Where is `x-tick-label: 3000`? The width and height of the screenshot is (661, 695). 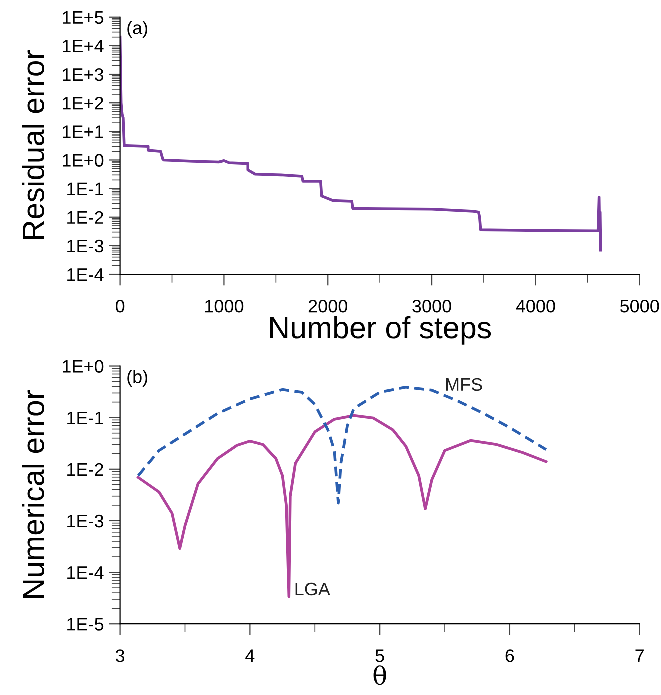
x-tick-label: 3000 is located at coordinates (432, 306).